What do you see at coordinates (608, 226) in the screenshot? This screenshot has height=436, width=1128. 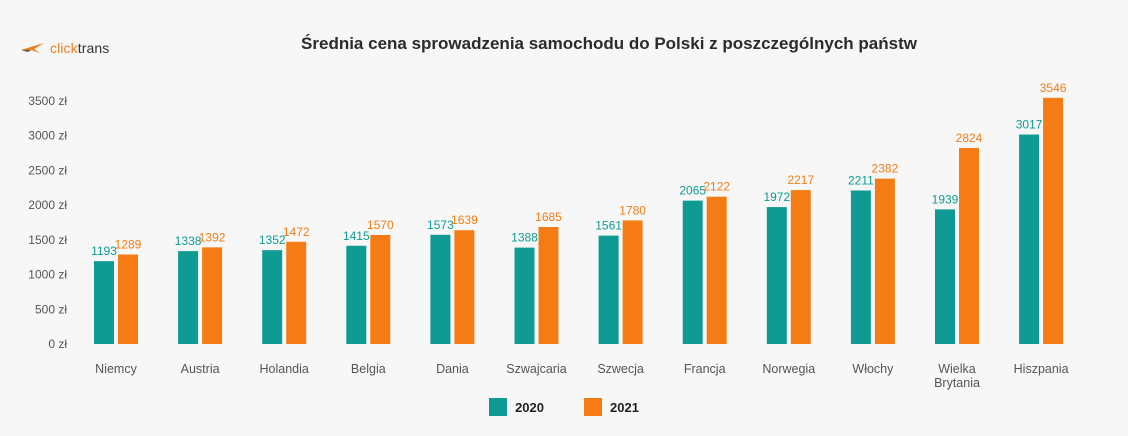 I see `data-label-2020: 1561` at bounding box center [608, 226].